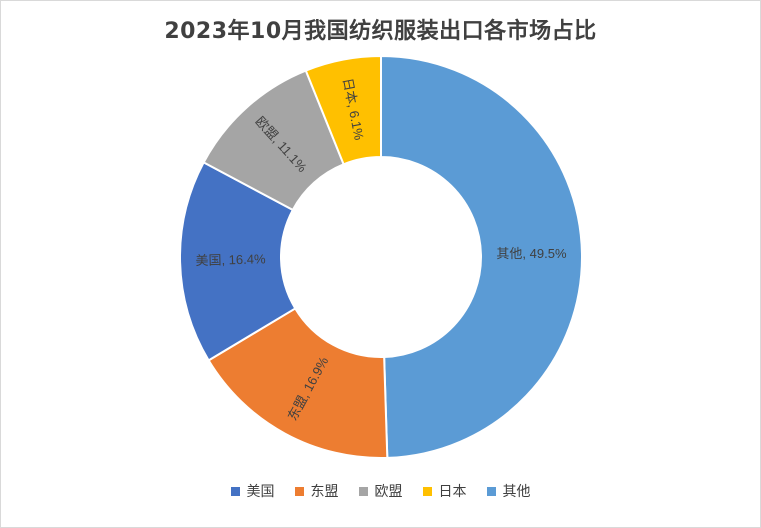 The height and width of the screenshot is (528, 761). Describe the element at coordinates (230, 259) in the screenshot. I see `slice-label-美国: 美国, 16.4%` at that location.